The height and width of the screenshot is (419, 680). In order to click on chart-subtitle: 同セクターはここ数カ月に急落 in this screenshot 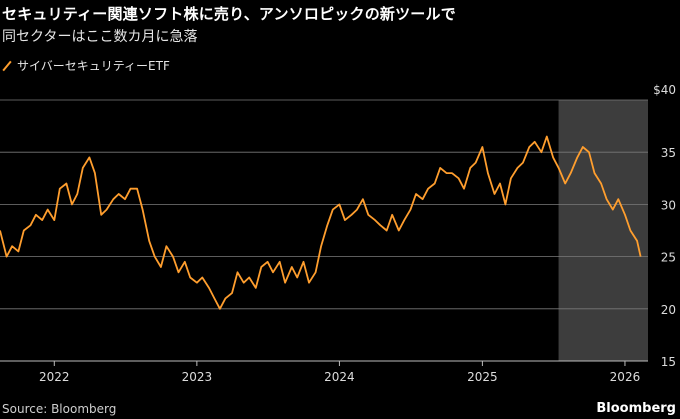, I will do `click(100, 37)`.